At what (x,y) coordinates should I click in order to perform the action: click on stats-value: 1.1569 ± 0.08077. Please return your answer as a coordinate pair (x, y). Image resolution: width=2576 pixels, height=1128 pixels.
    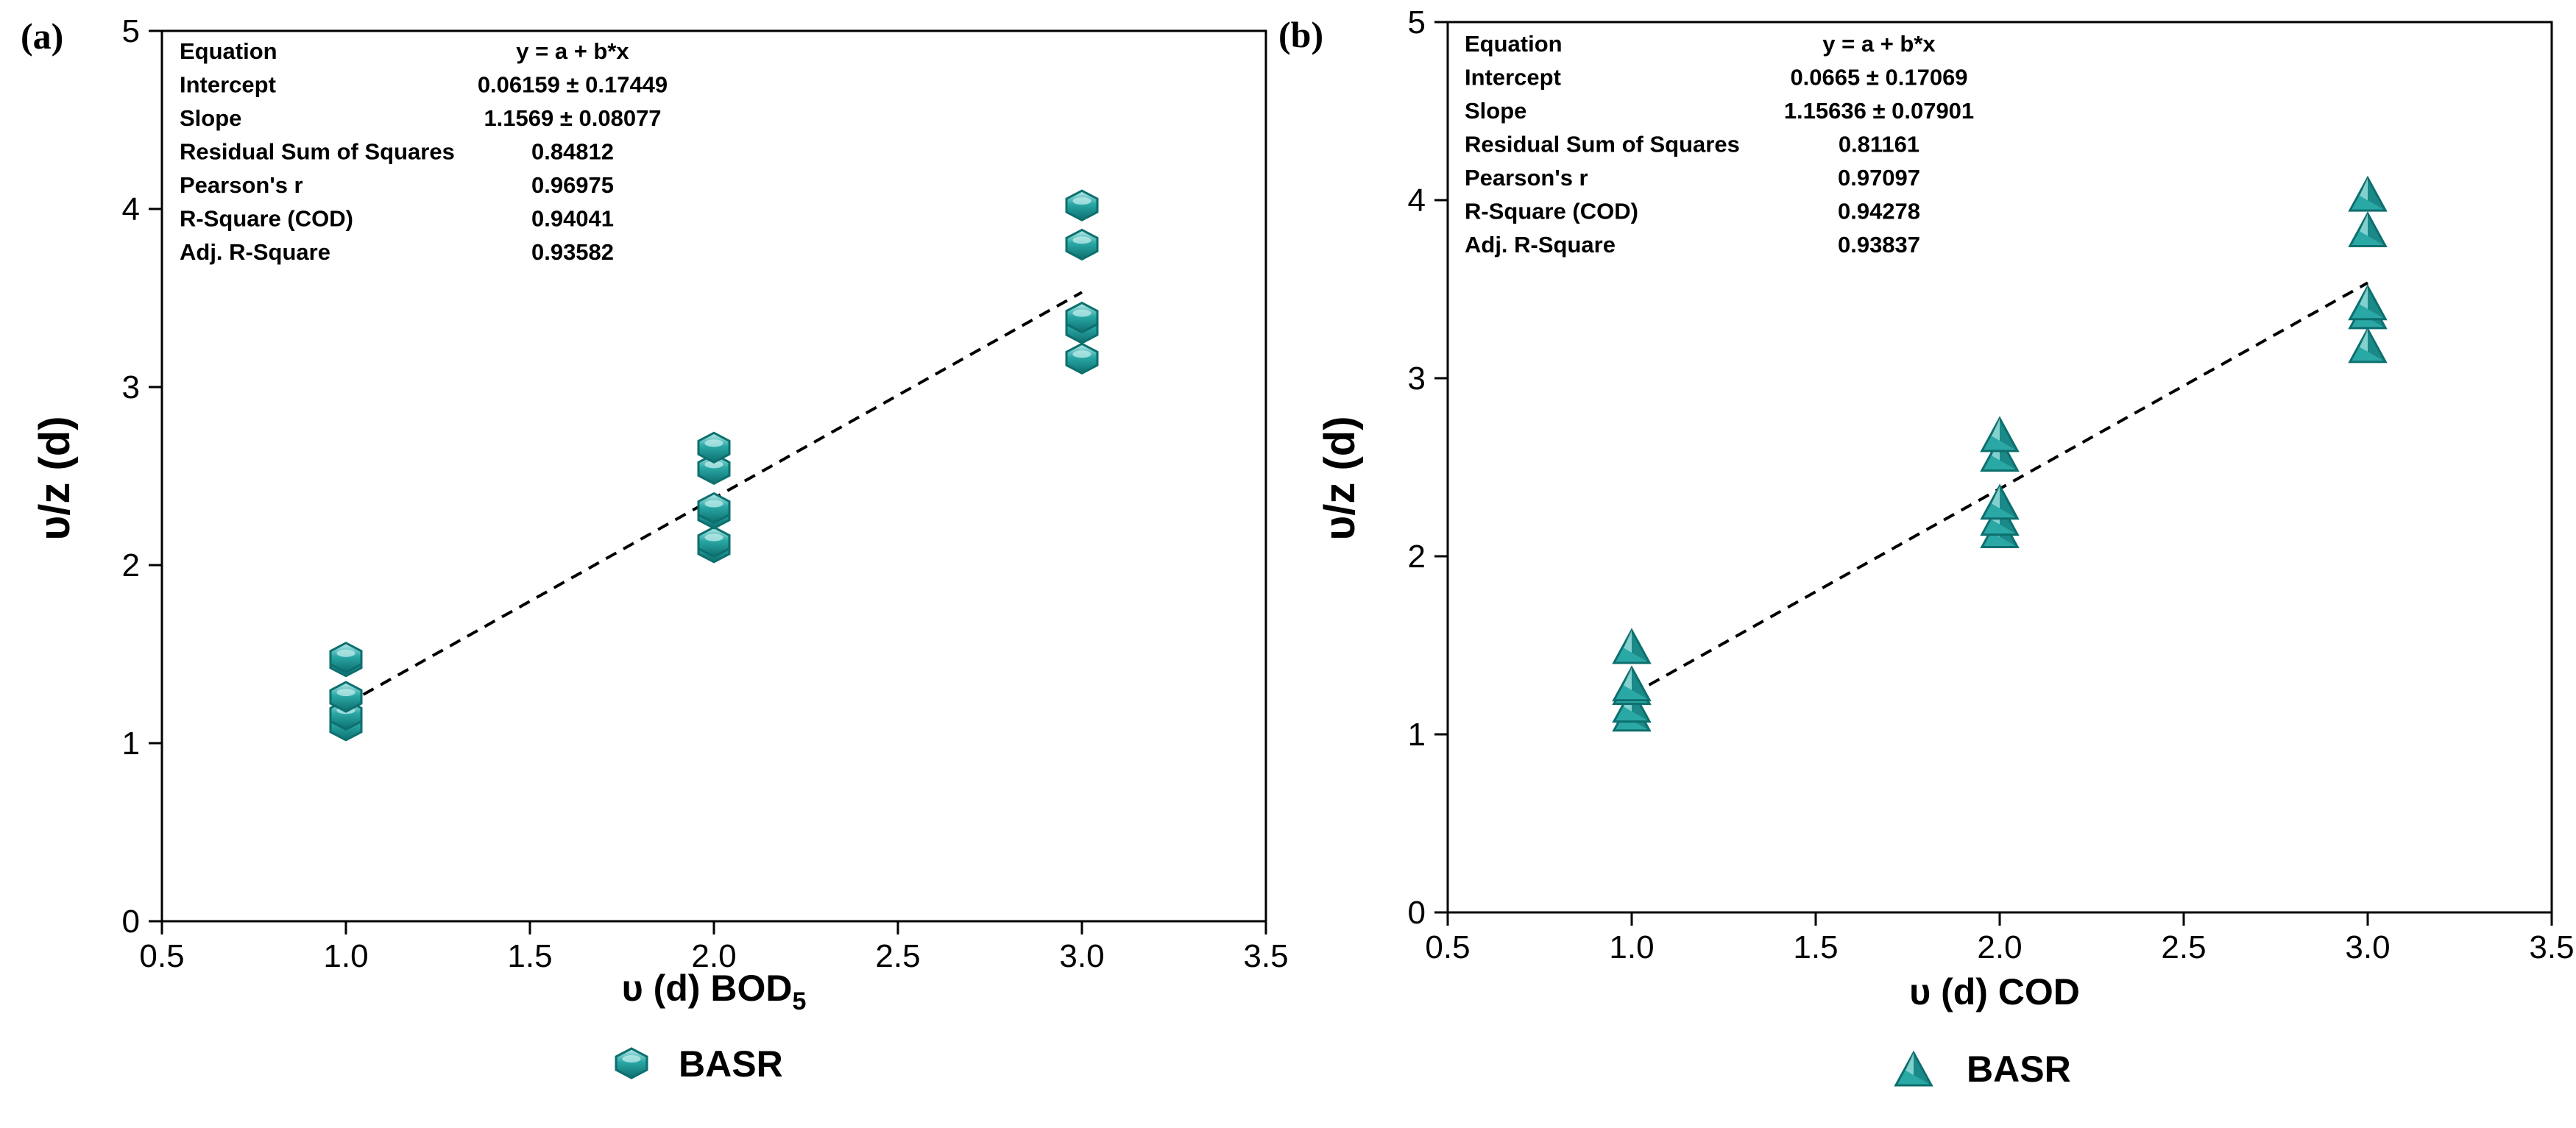
    Looking at the image, I should click on (572, 118).